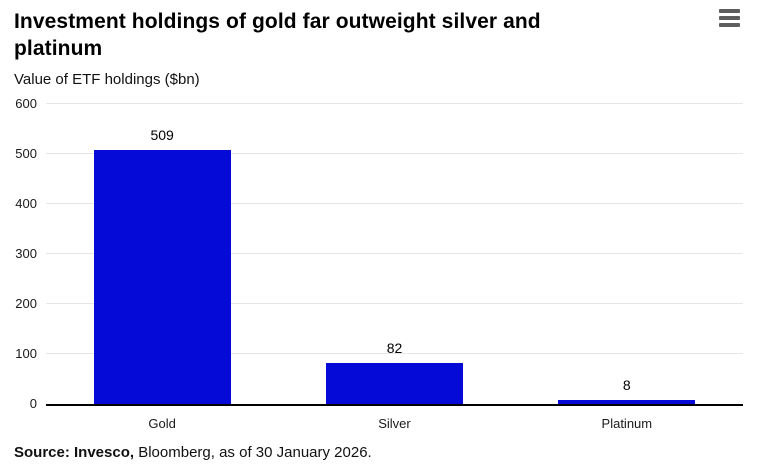 Image resolution: width=757 pixels, height=474 pixels. Describe the element at coordinates (107, 79) in the screenshot. I see `chart-subtitle: Value of ETF holdings ($bn)` at that location.